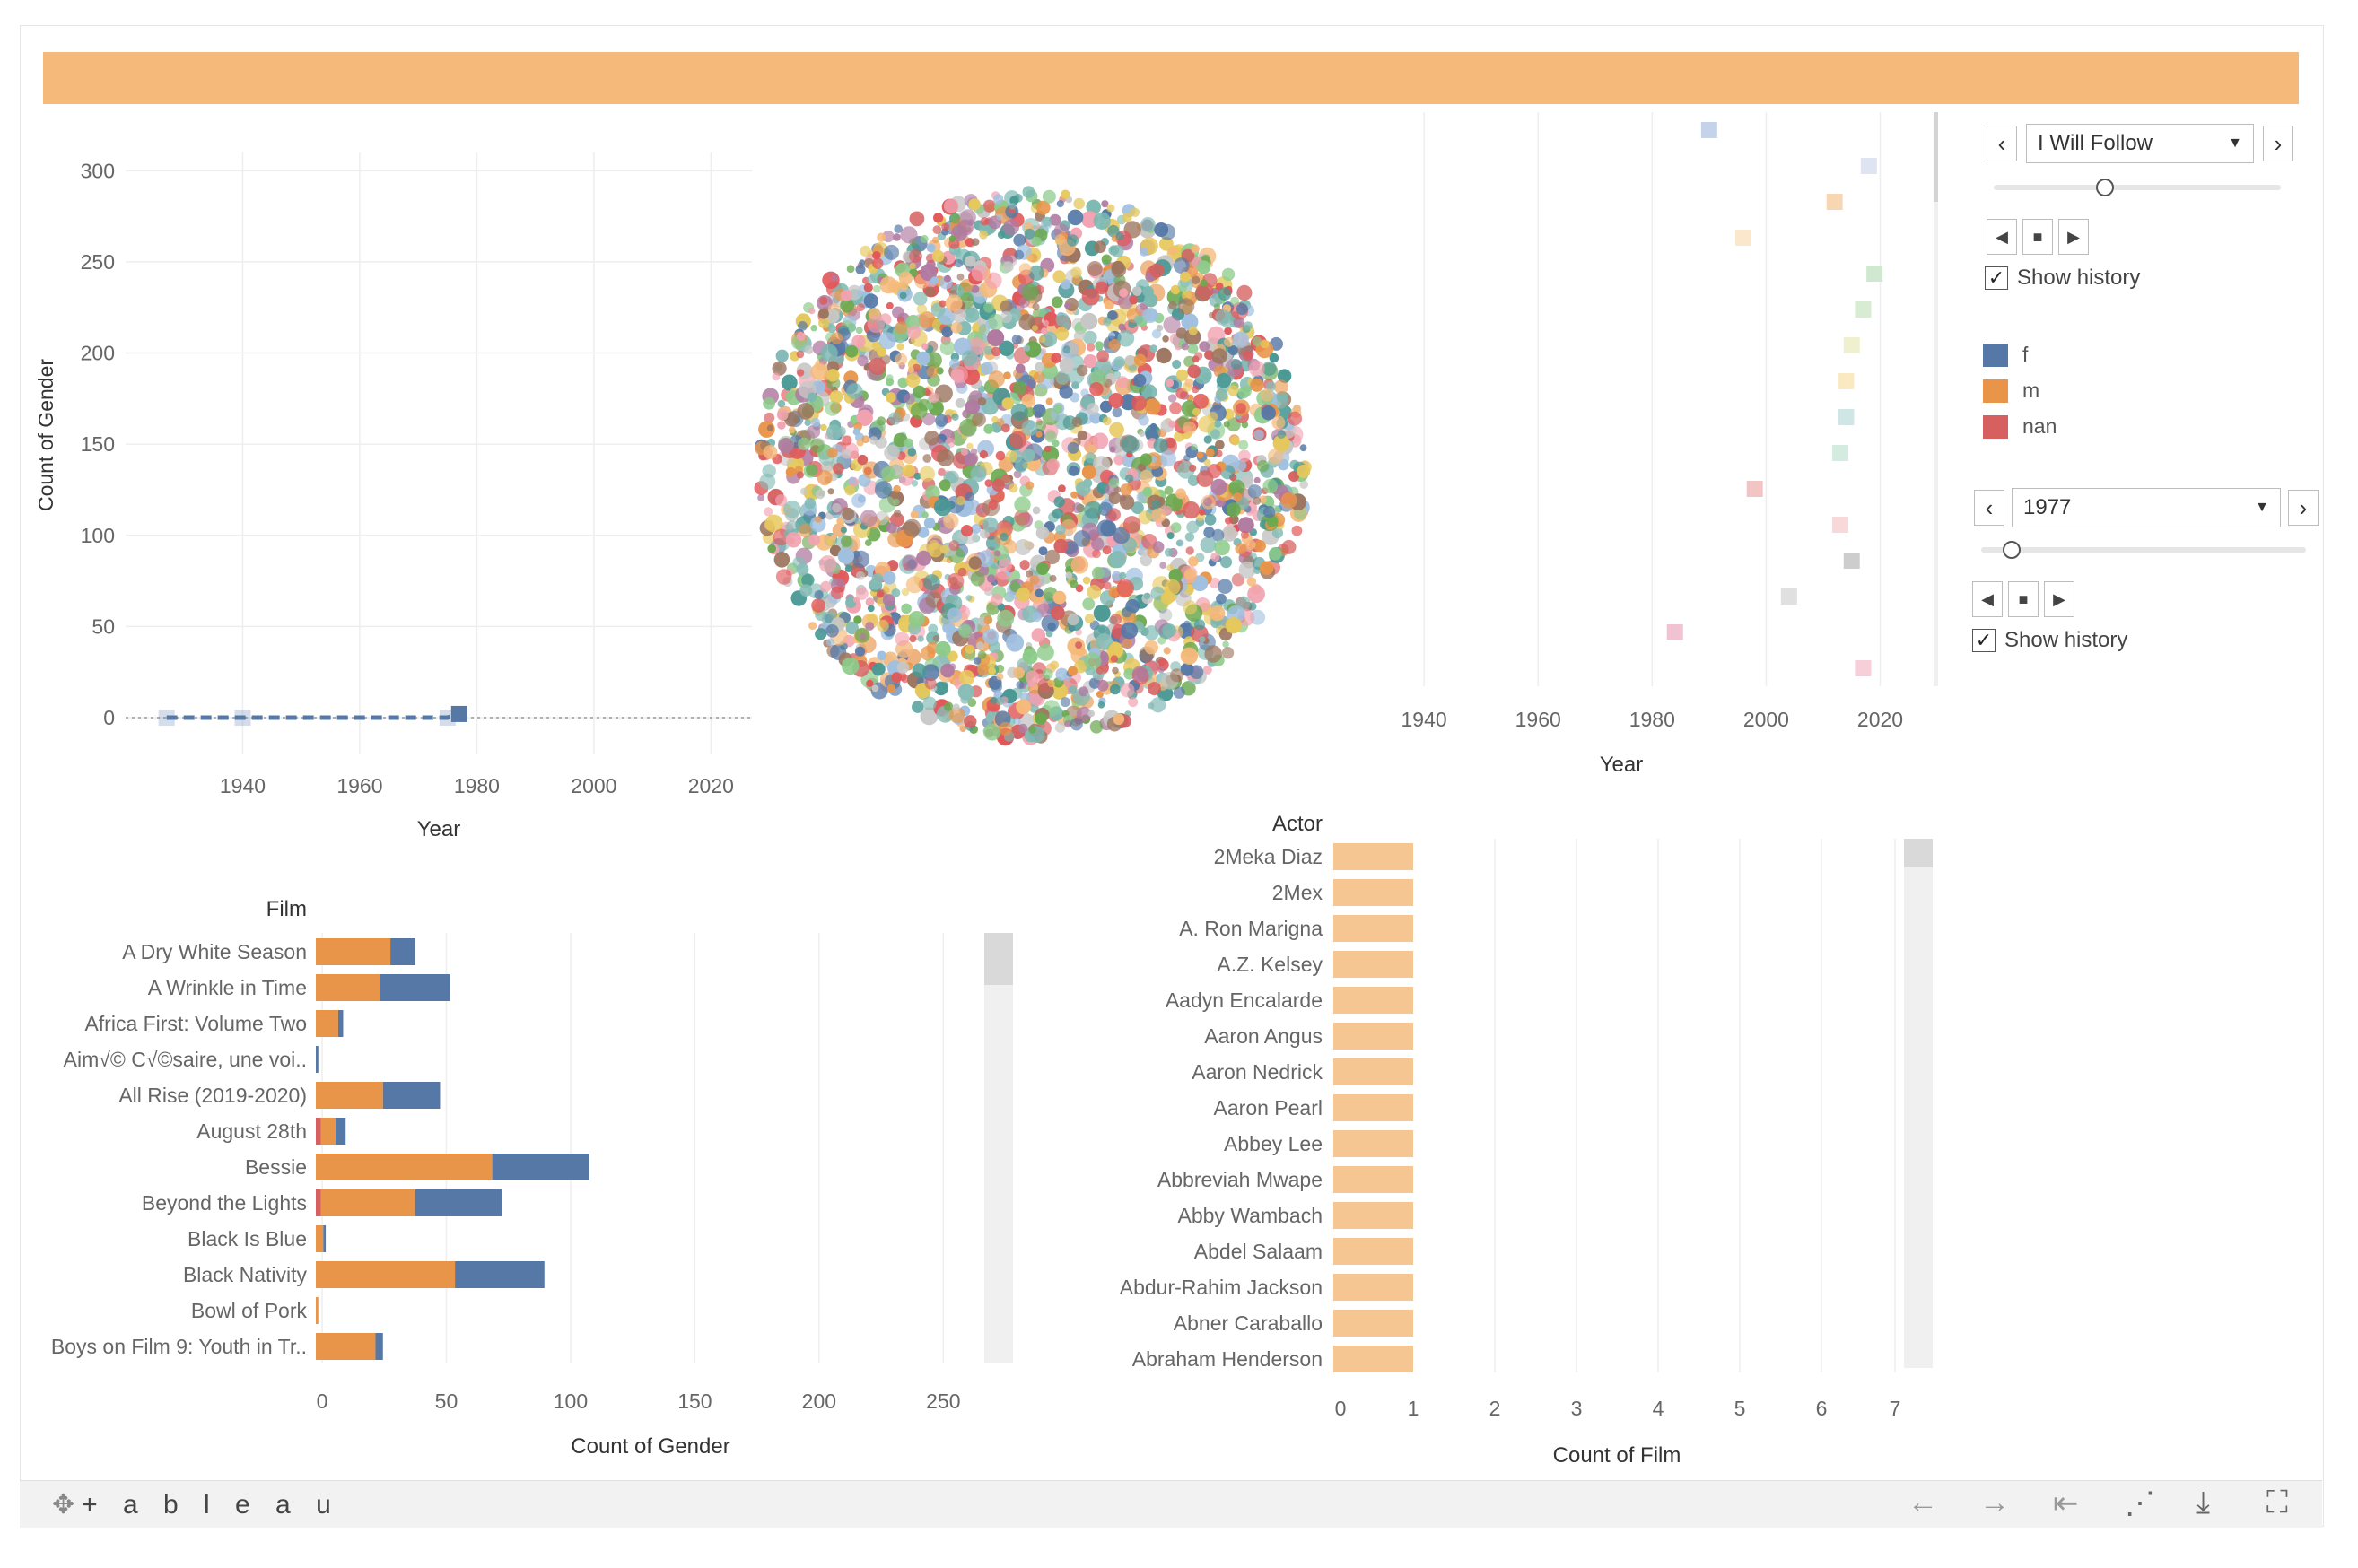 The height and width of the screenshot is (1568, 2358). What do you see at coordinates (2063, 278) in the screenshot?
I see `show-history-checkbox-1: ✓ Show history` at bounding box center [2063, 278].